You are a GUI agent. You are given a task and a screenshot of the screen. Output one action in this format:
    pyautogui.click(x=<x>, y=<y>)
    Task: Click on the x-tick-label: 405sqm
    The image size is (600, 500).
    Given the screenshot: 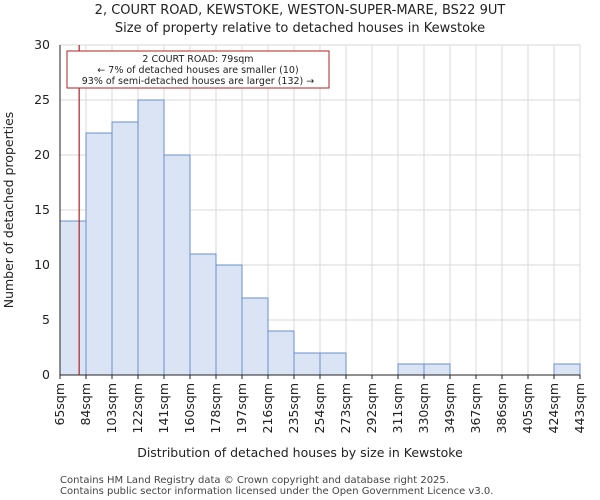 What is the action you would take?
    pyautogui.click(x=527, y=408)
    